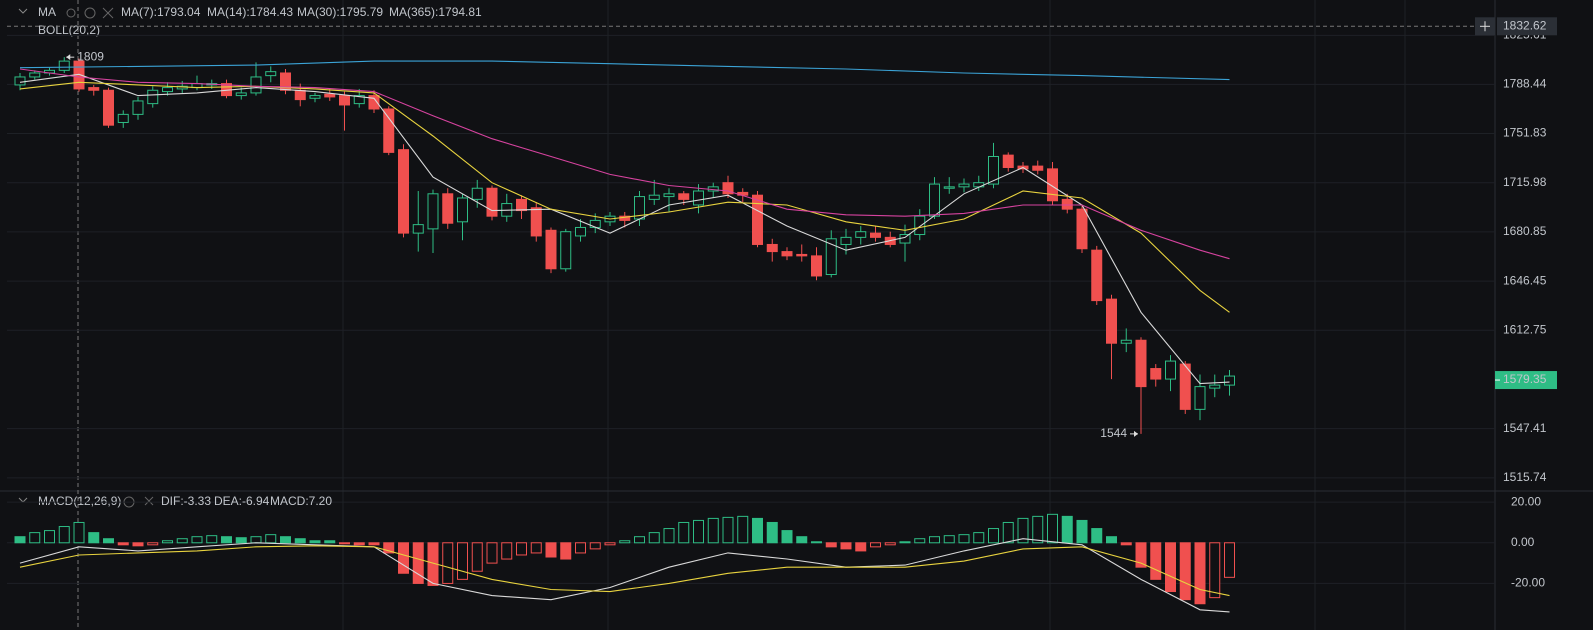 The height and width of the screenshot is (630, 1593). I want to click on crosshair-label-bg, so click(1527, 26).